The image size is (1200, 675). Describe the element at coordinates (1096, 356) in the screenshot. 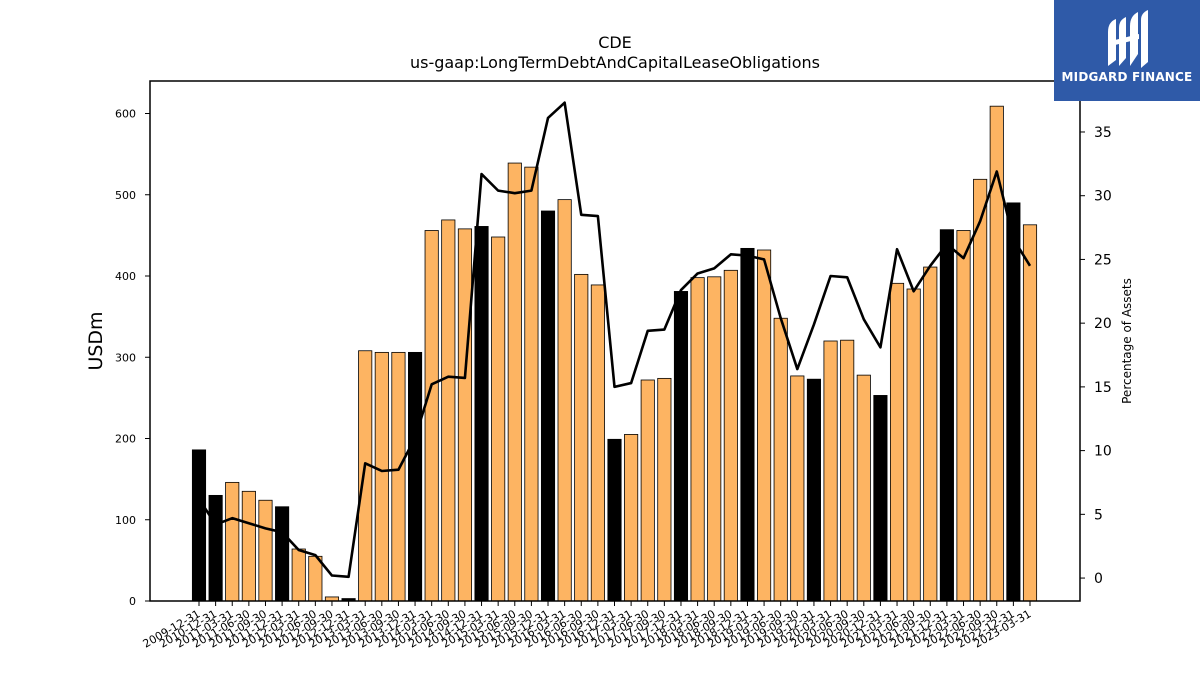

I see `right-axis-ticks: 0 5 10 15 20 25 30 35` at that location.